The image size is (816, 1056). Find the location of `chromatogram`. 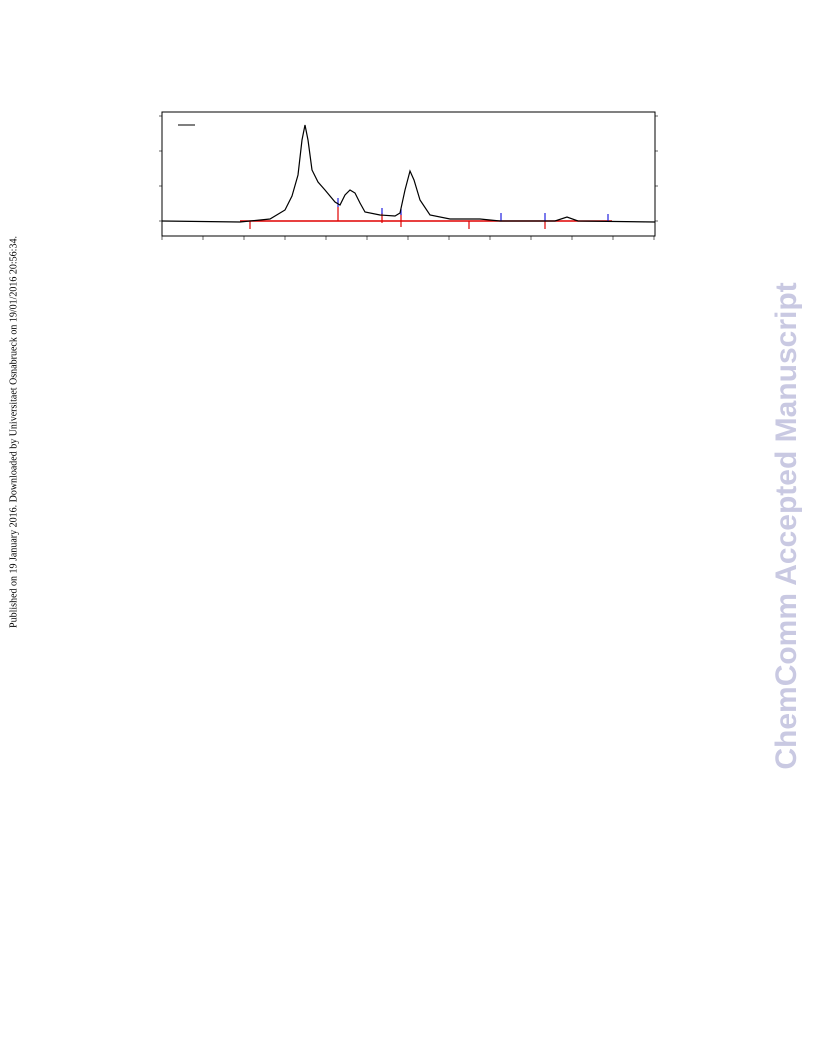

chromatogram is located at coordinates (408, 175).